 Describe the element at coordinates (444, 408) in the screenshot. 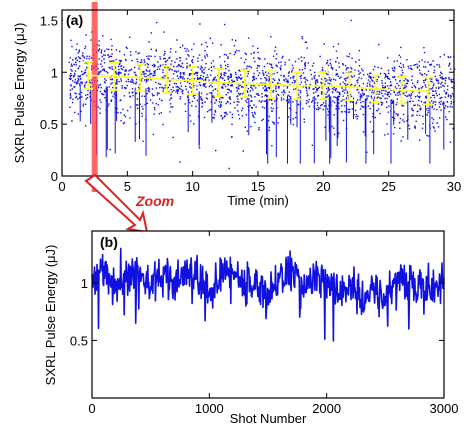

I see `x-tick-label: 3000` at that location.